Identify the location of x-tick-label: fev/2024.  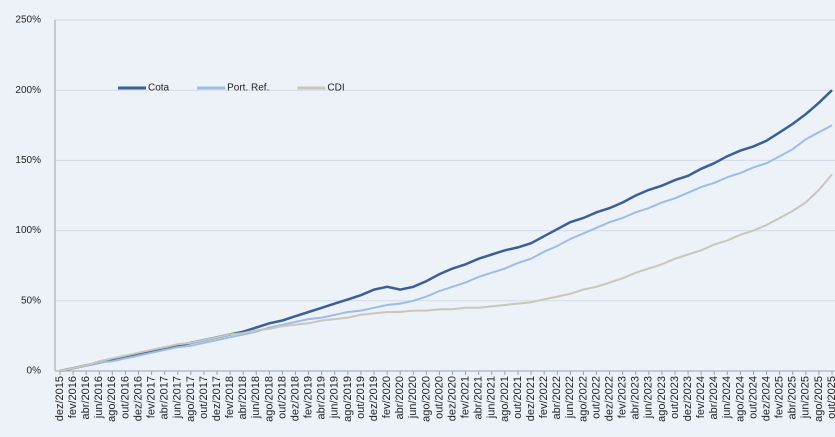
(701, 397).